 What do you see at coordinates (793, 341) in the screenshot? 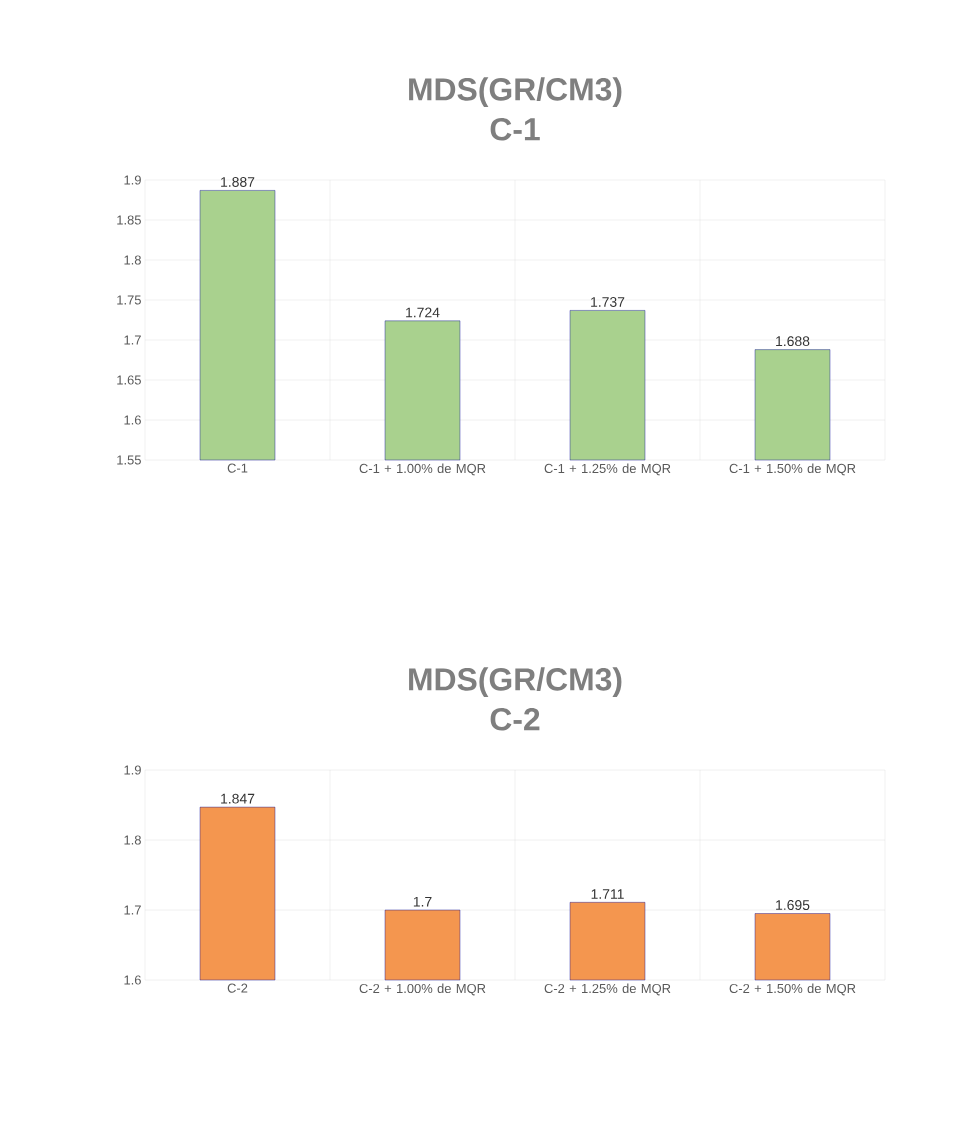
I see `data-label: 1.688` at bounding box center [793, 341].